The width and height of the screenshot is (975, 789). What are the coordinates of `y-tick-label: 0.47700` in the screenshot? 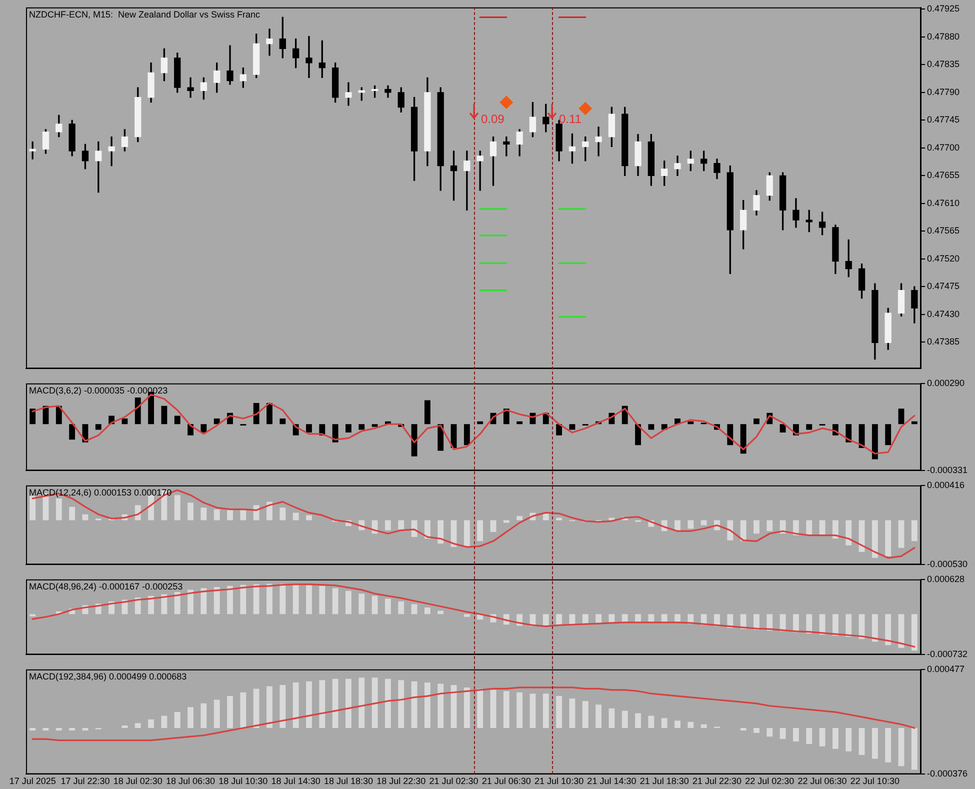 It's located at (943, 147).